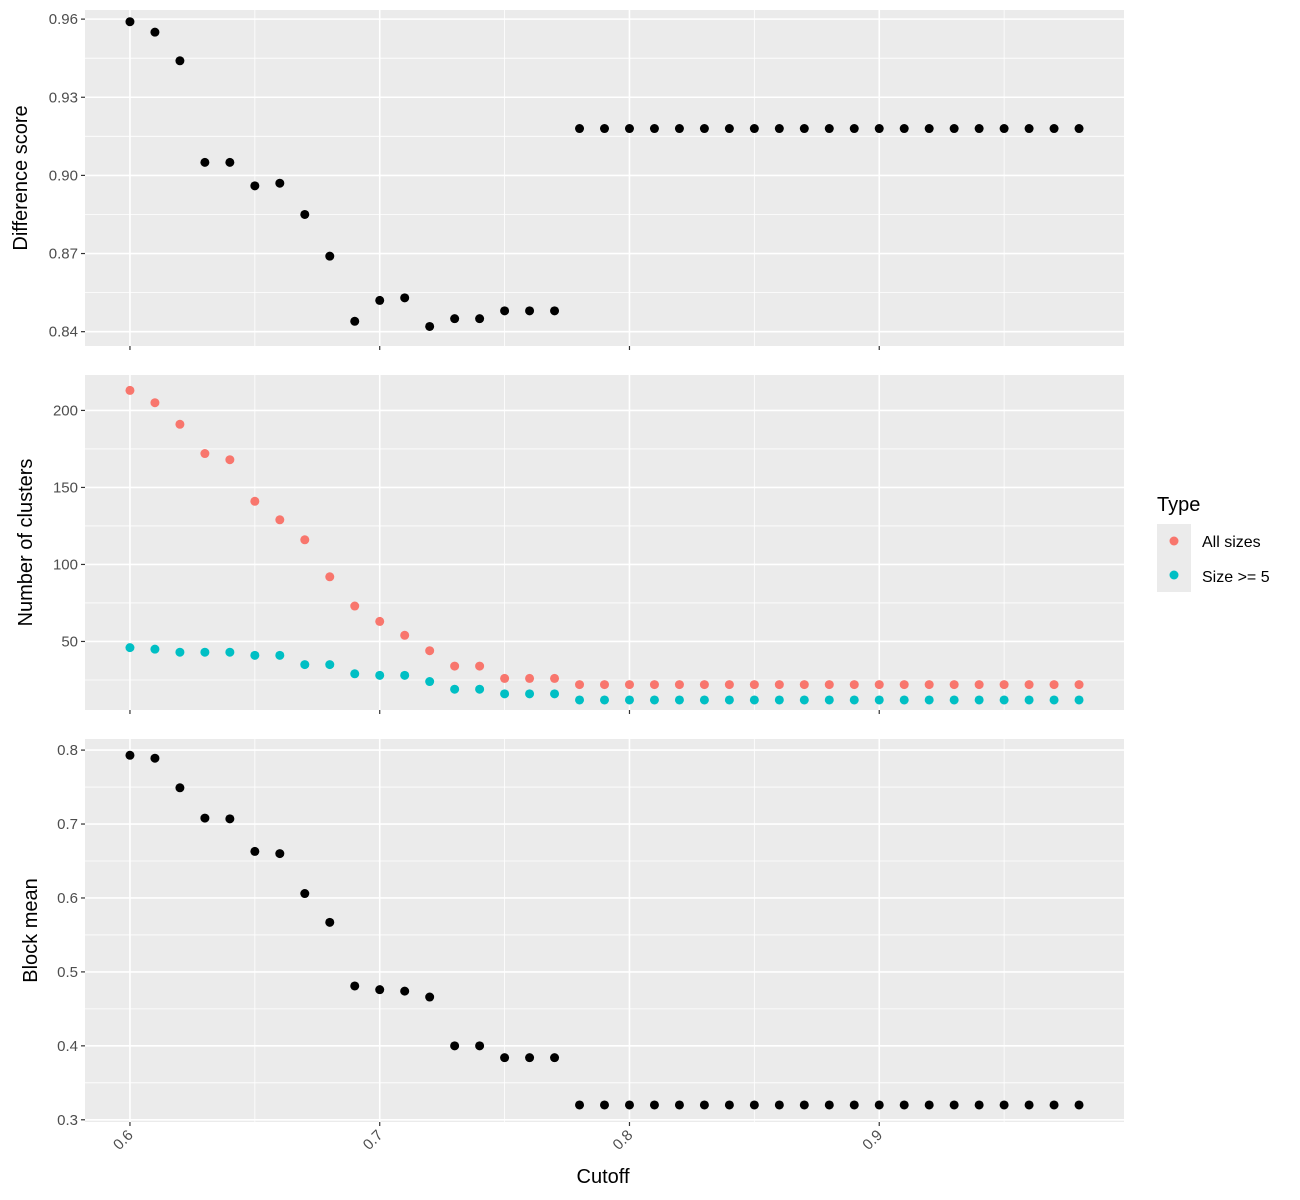 This screenshot has height=1200, width=1300. I want to click on x-tick-label: 0.6, so click(123, 1140).